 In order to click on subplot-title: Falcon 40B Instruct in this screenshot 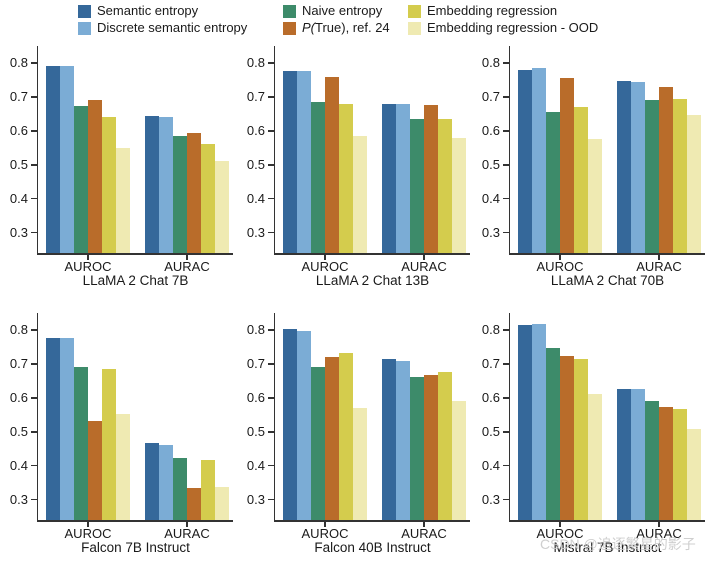, I will do `click(372, 547)`.